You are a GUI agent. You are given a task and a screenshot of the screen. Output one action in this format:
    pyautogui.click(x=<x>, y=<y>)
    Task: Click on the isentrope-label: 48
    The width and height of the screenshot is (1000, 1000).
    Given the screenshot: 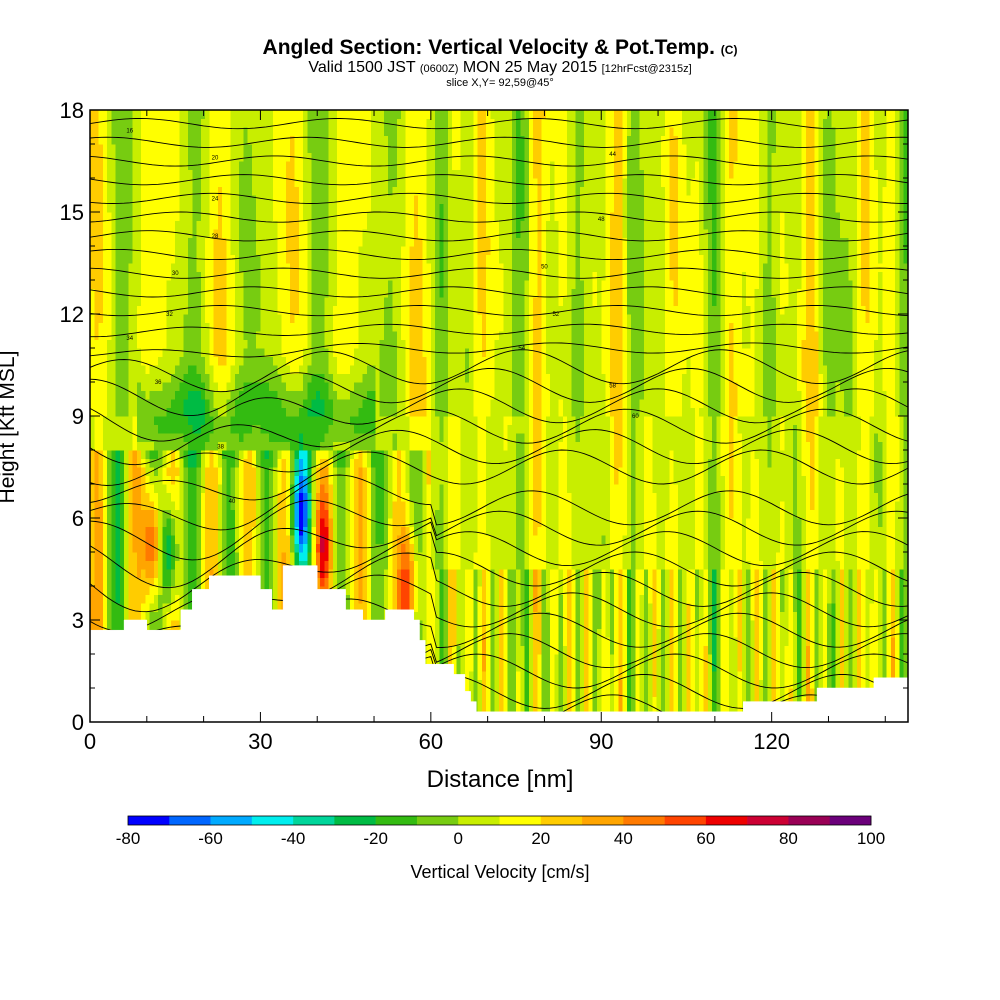 What is the action you would take?
    pyautogui.click(x=601, y=220)
    